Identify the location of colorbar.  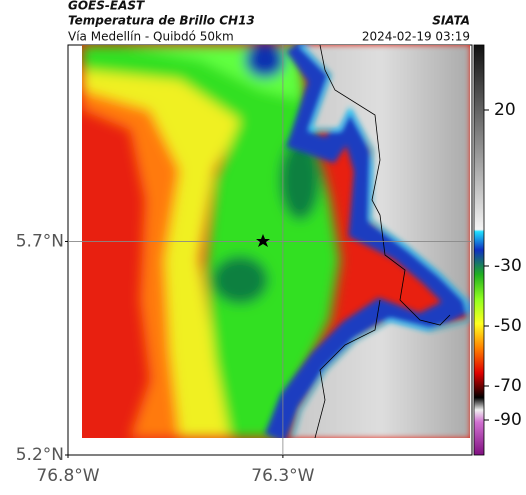
(479, 250).